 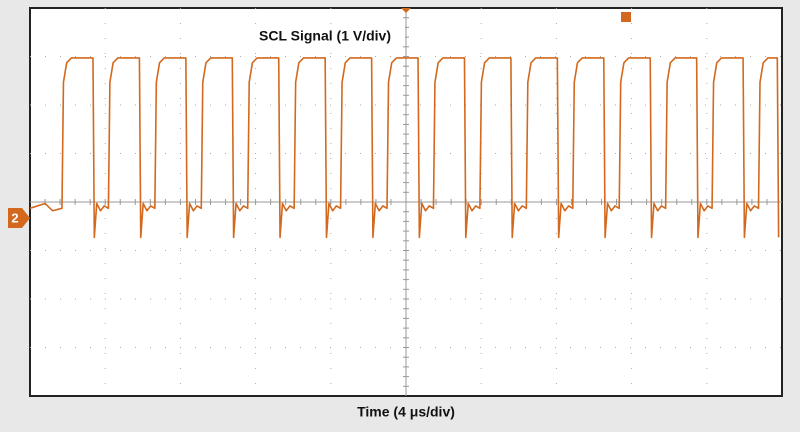 I want to click on channel-marker, so click(x=19, y=218).